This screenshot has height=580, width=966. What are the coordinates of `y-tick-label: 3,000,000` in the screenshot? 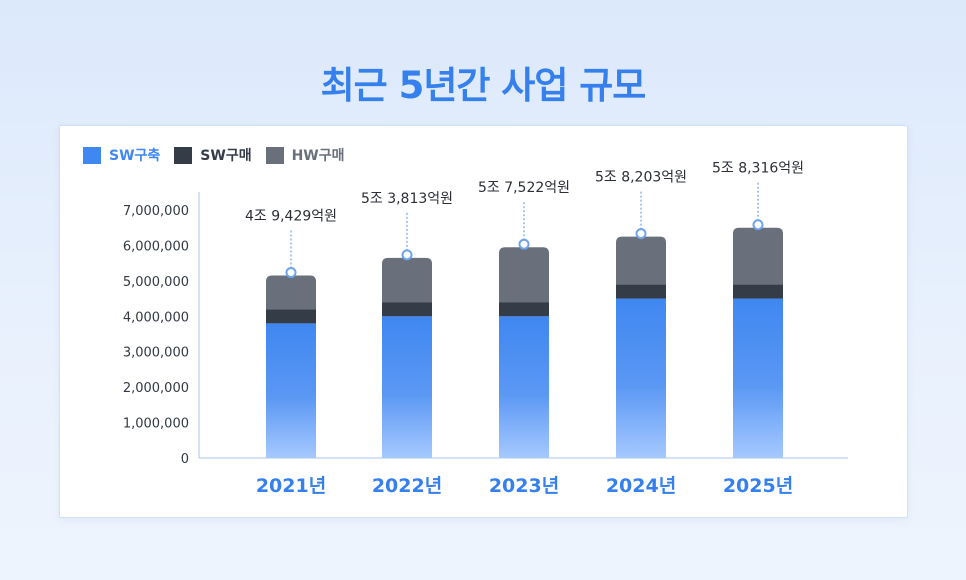 It's located at (156, 353).